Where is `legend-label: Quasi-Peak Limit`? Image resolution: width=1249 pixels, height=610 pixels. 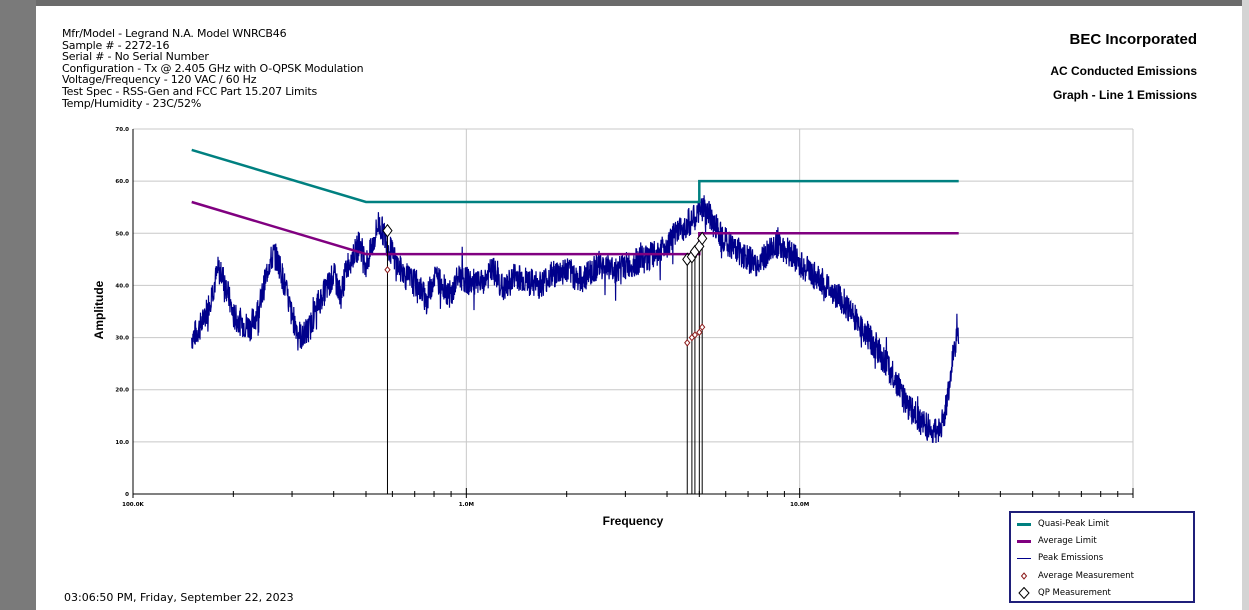 legend-label: Quasi-Peak Limit is located at coordinates (1074, 524).